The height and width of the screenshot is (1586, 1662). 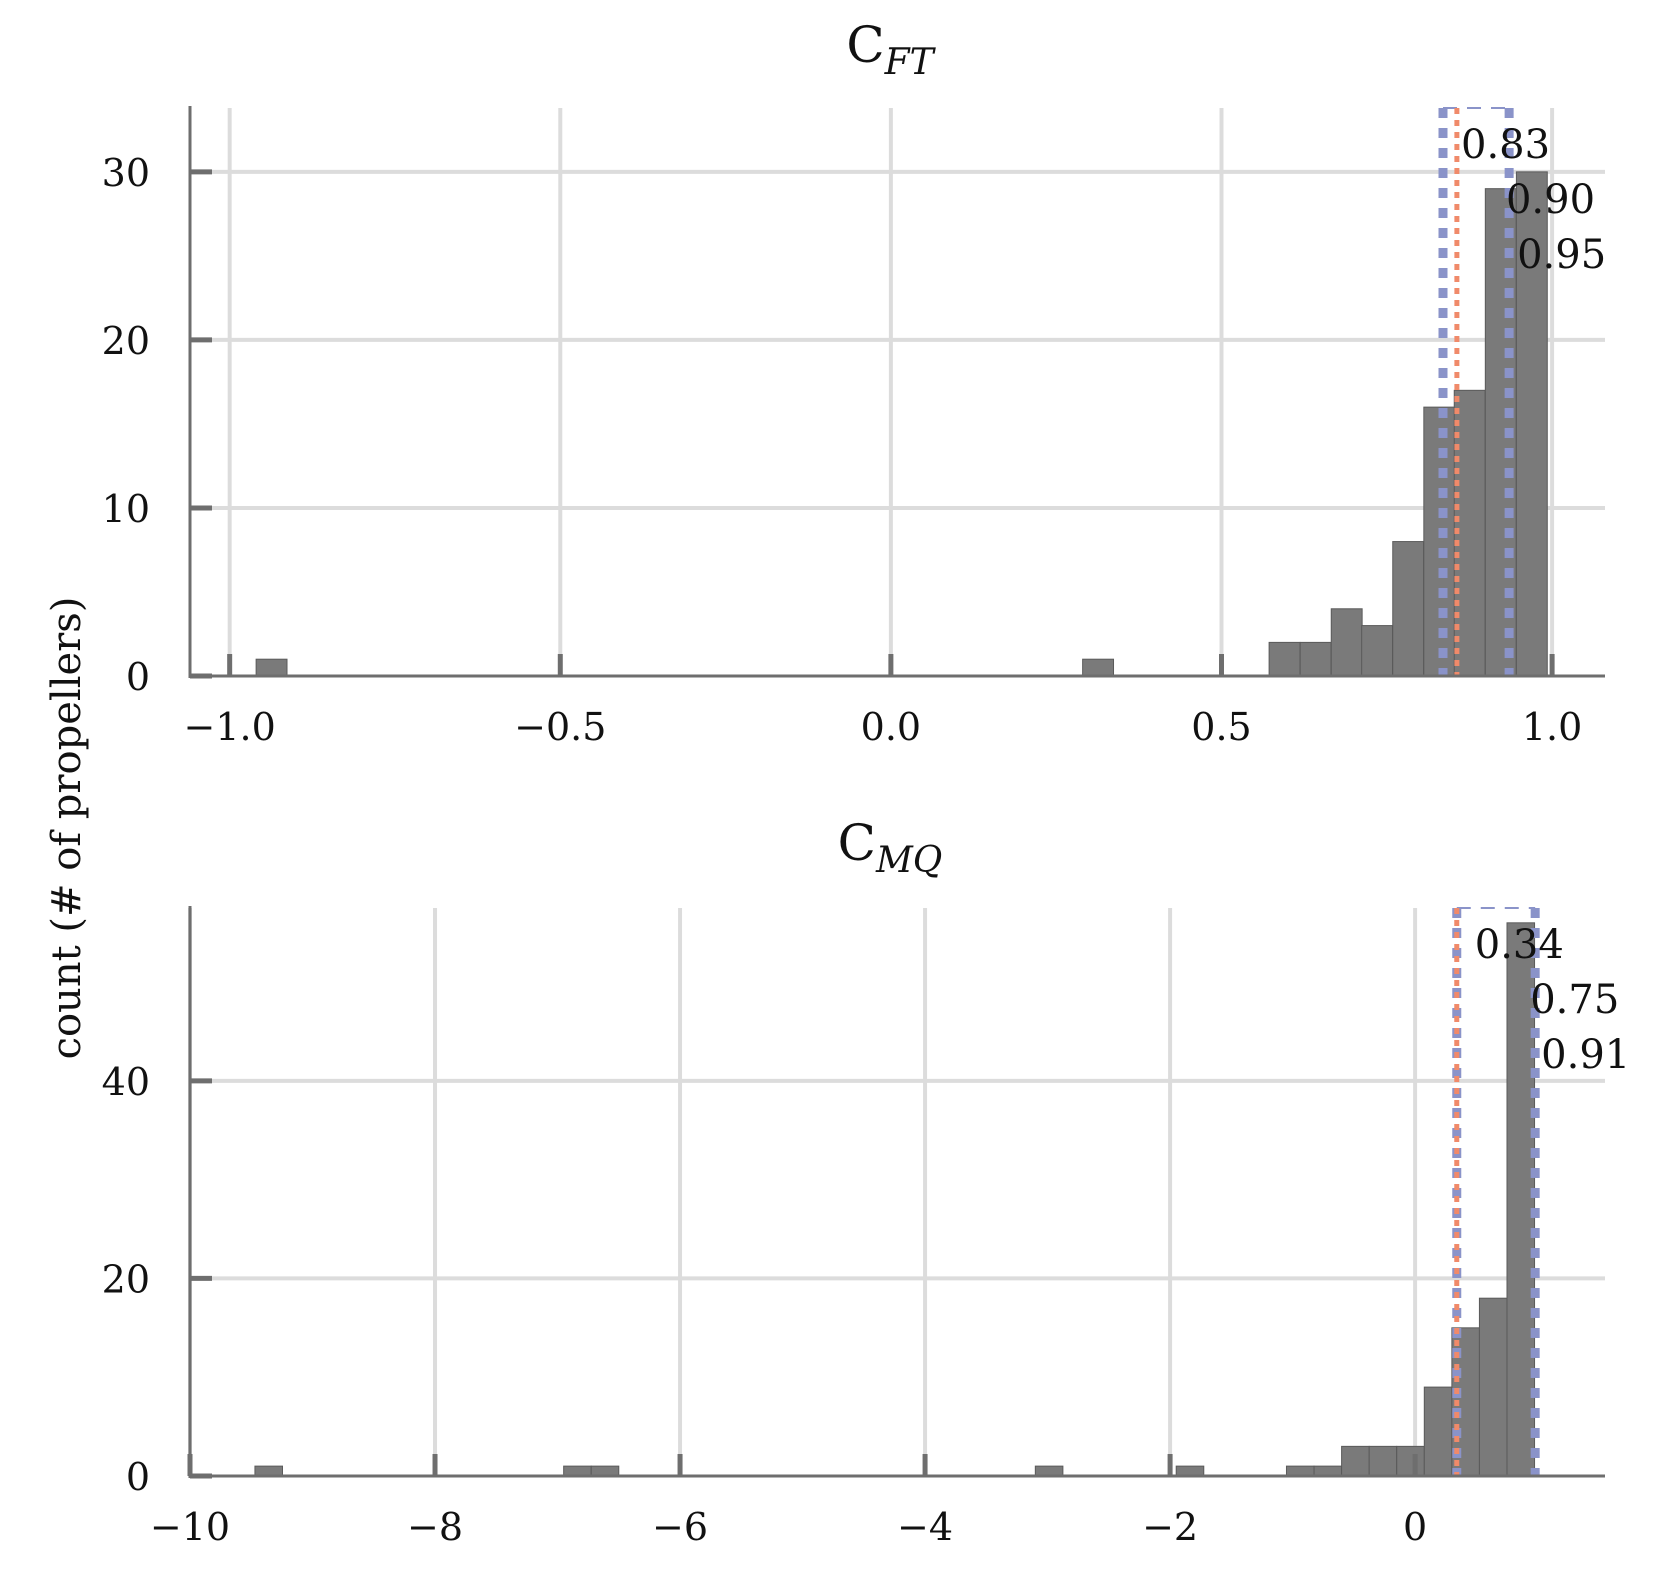 What do you see at coordinates (910, 62) in the screenshot?
I see `chart-title-subscript: FT` at bounding box center [910, 62].